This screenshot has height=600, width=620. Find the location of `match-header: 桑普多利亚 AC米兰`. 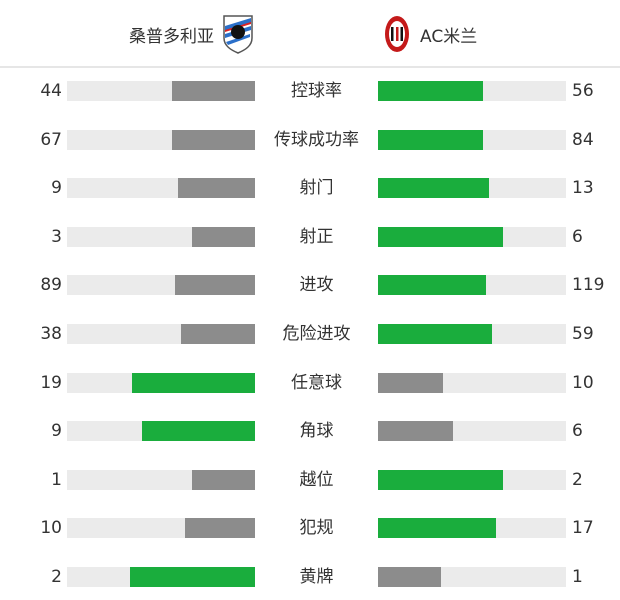

match-header: 桑普多利亚 AC米兰 is located at coordinates (310, 34).